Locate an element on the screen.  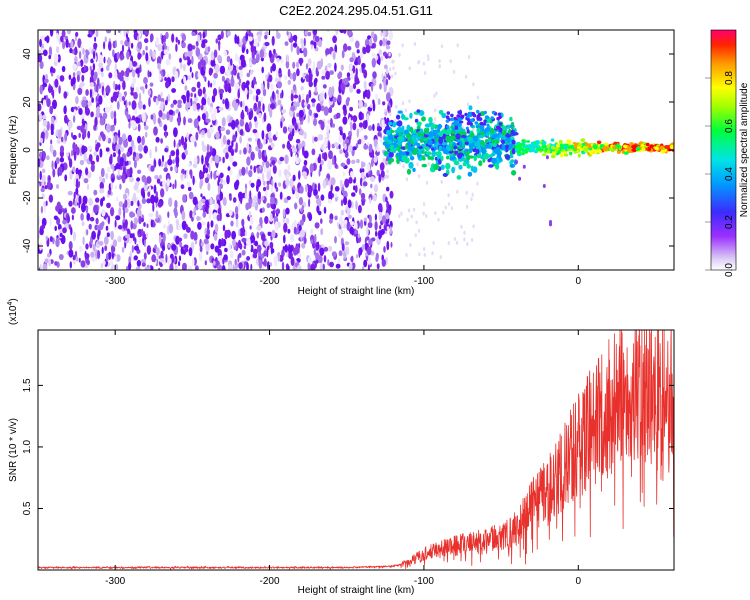
colorbar-tick-label: 0.6 is located at coordinates (729, 126).